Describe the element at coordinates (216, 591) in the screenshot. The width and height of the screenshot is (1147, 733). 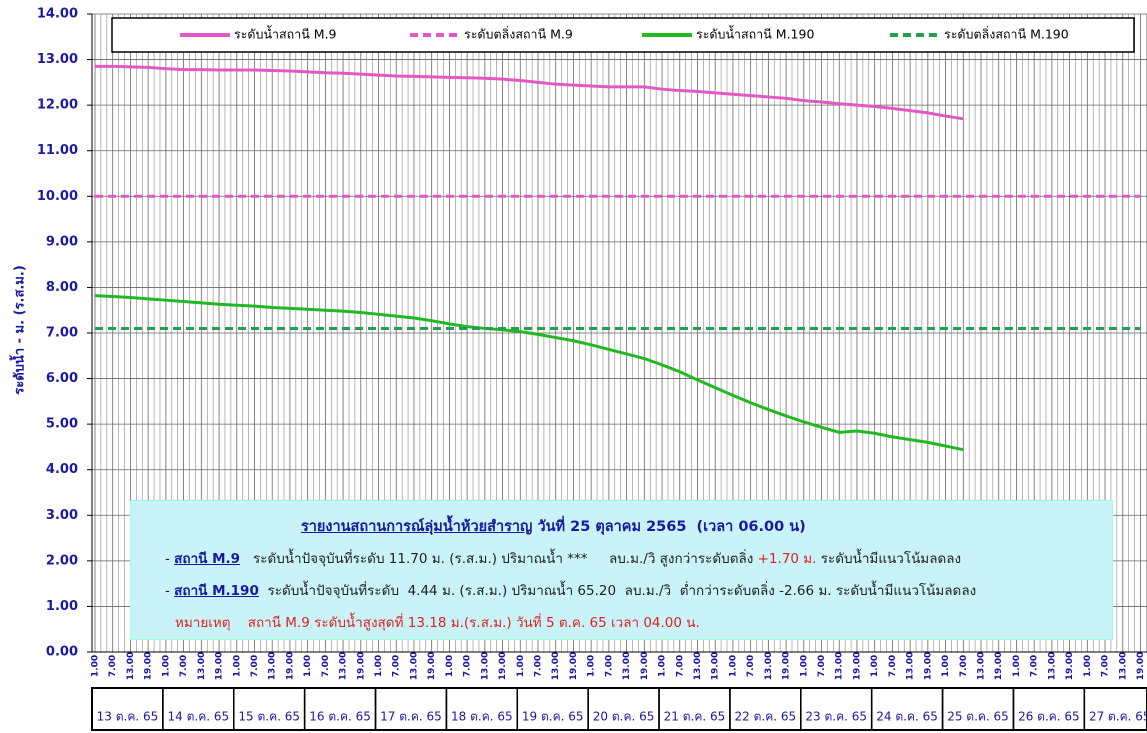
I see `station: สถานี M.190` at that location.